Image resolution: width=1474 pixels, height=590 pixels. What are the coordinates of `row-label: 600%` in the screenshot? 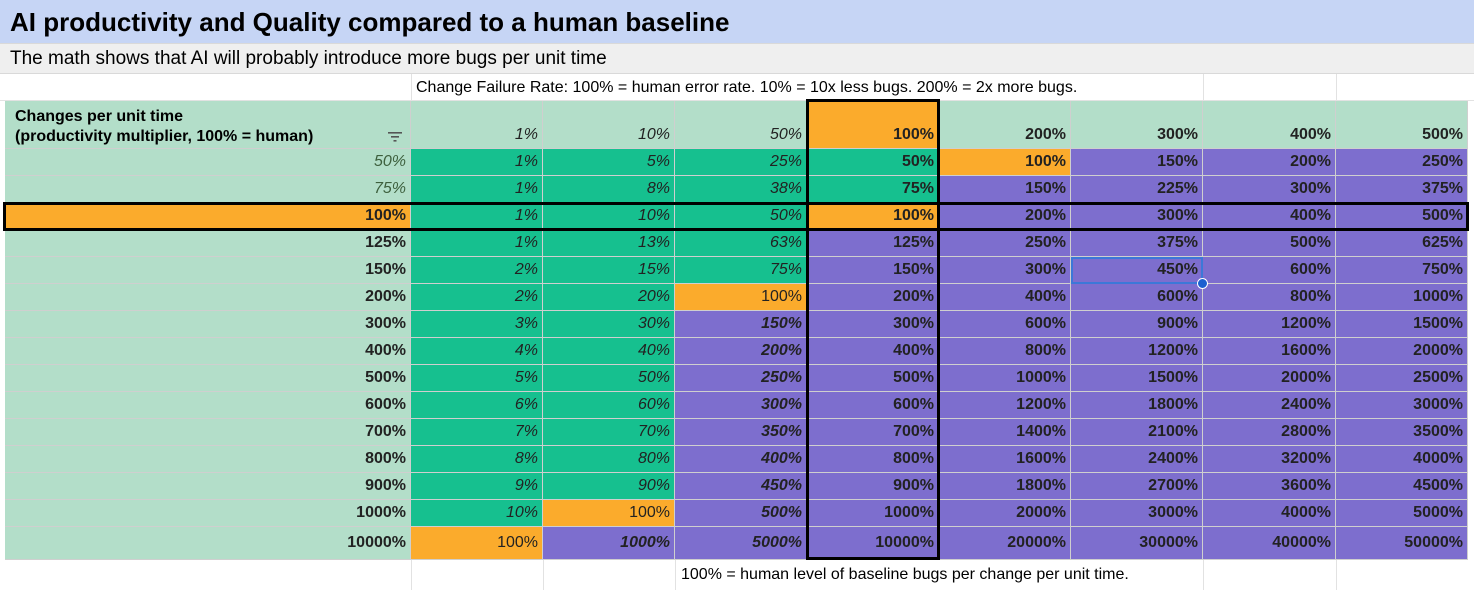 It's located at (208, 405).